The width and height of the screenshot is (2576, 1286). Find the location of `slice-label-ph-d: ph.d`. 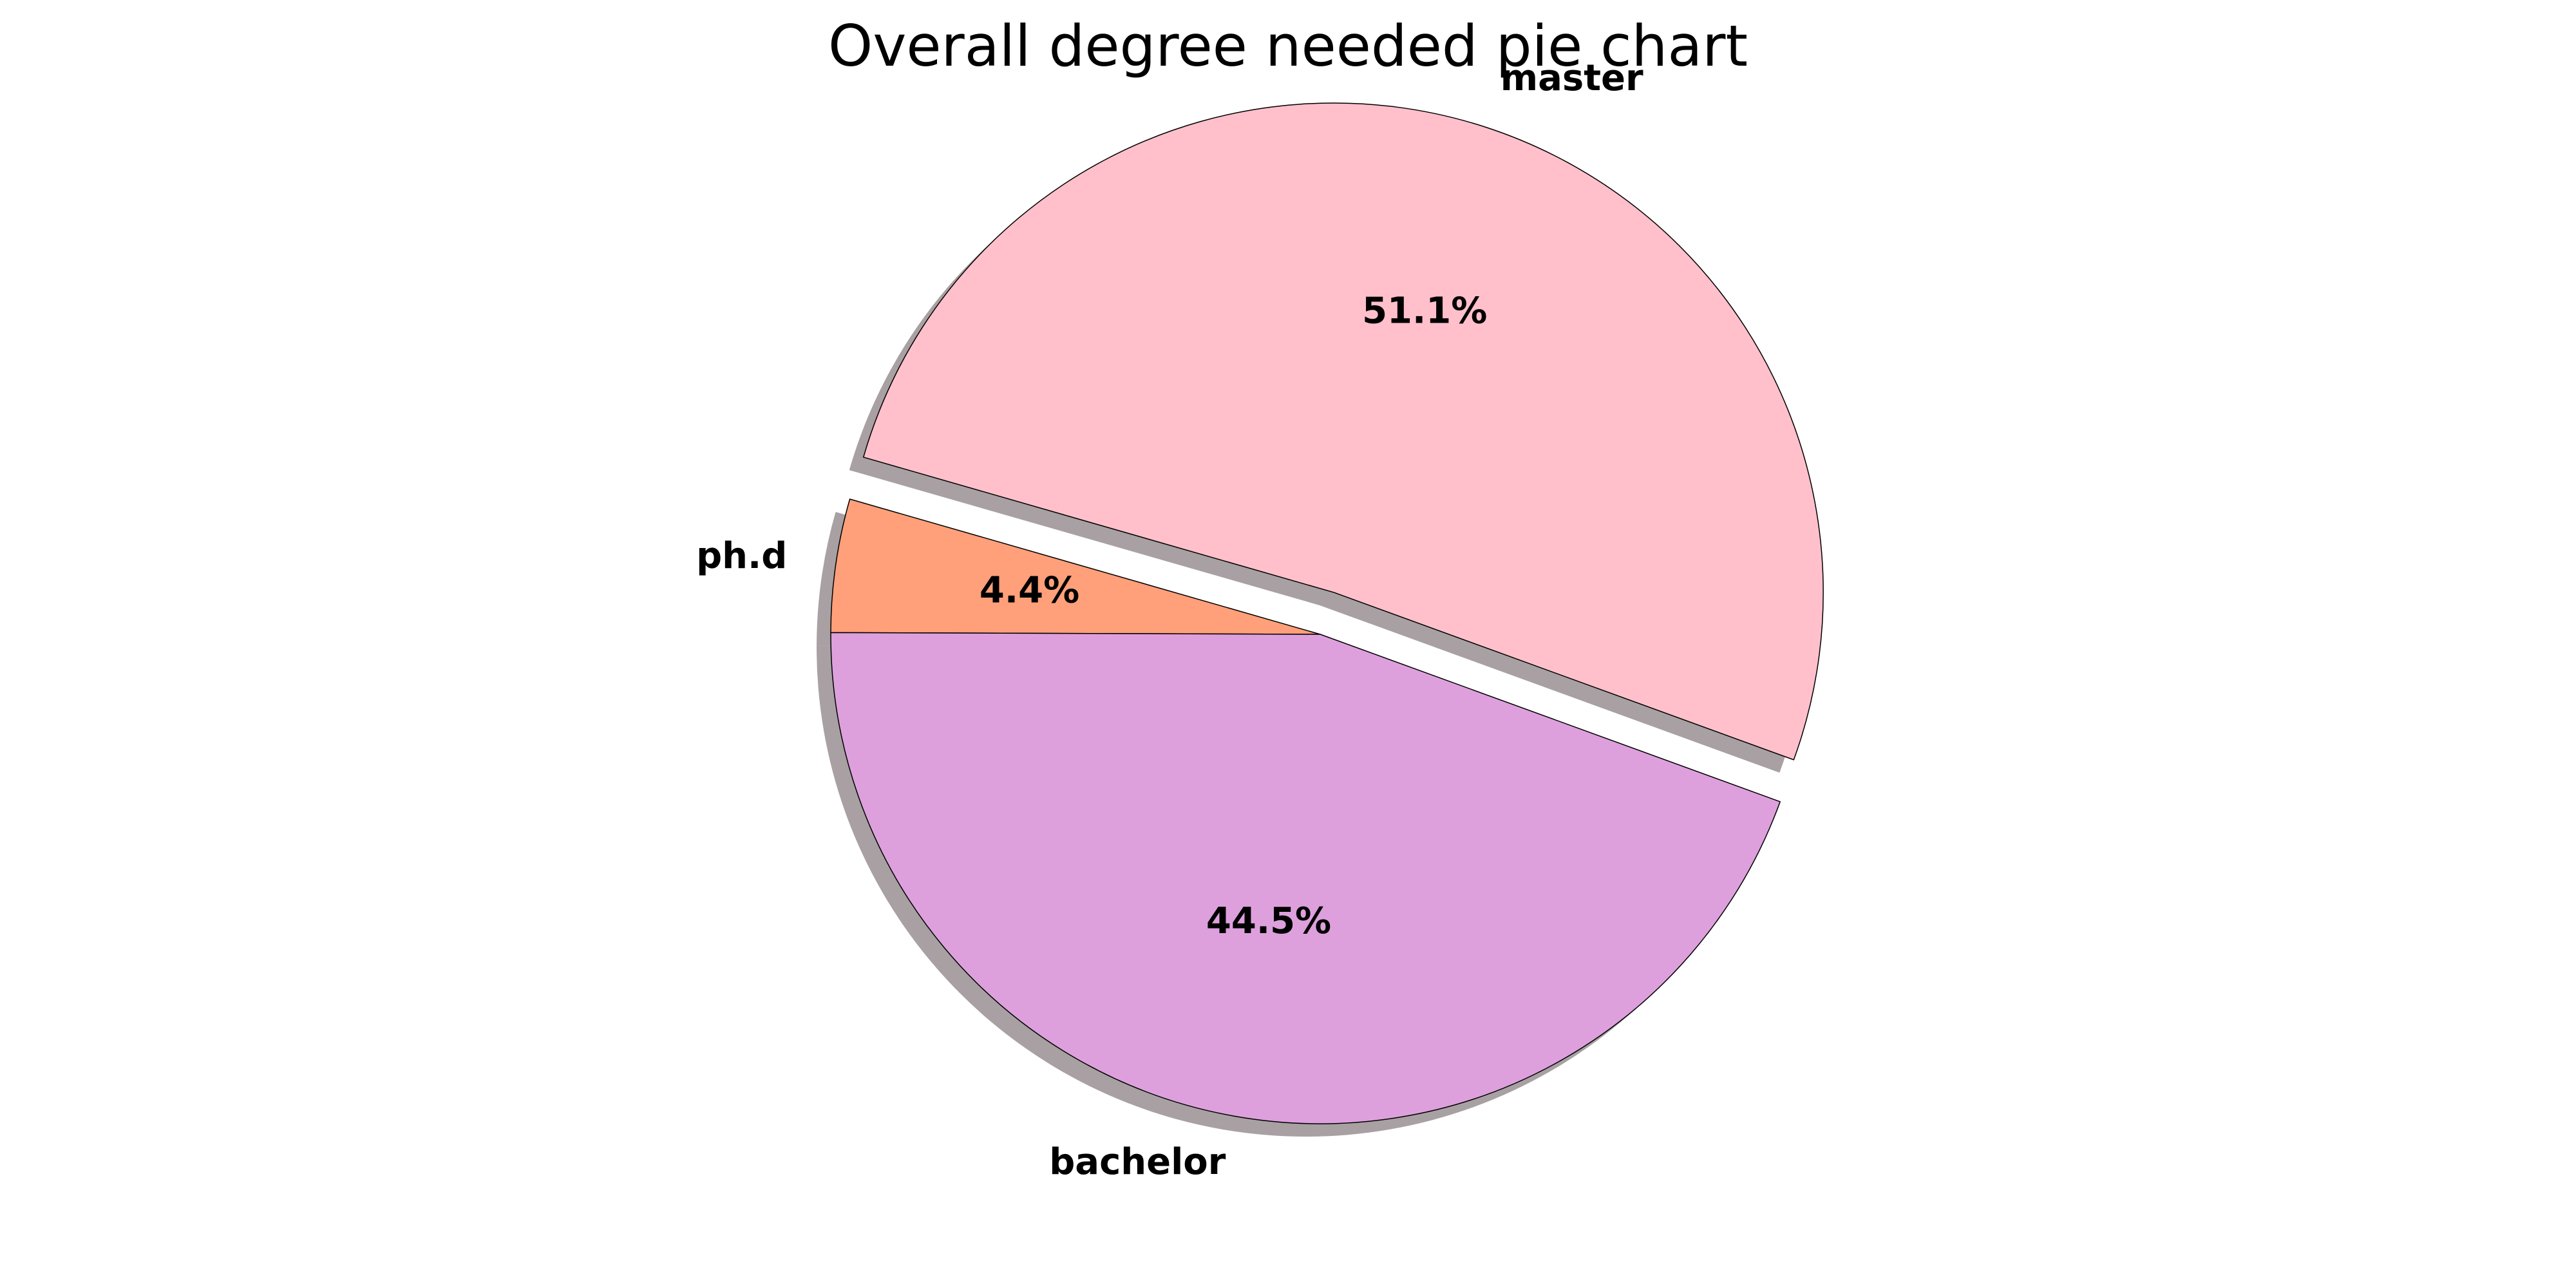

slice-label-ph-d: ph.d is located at coordinates (742, 556).